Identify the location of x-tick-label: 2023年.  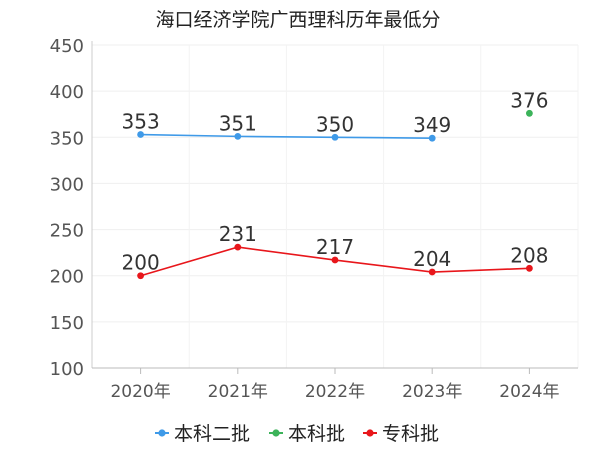
(432, 392).